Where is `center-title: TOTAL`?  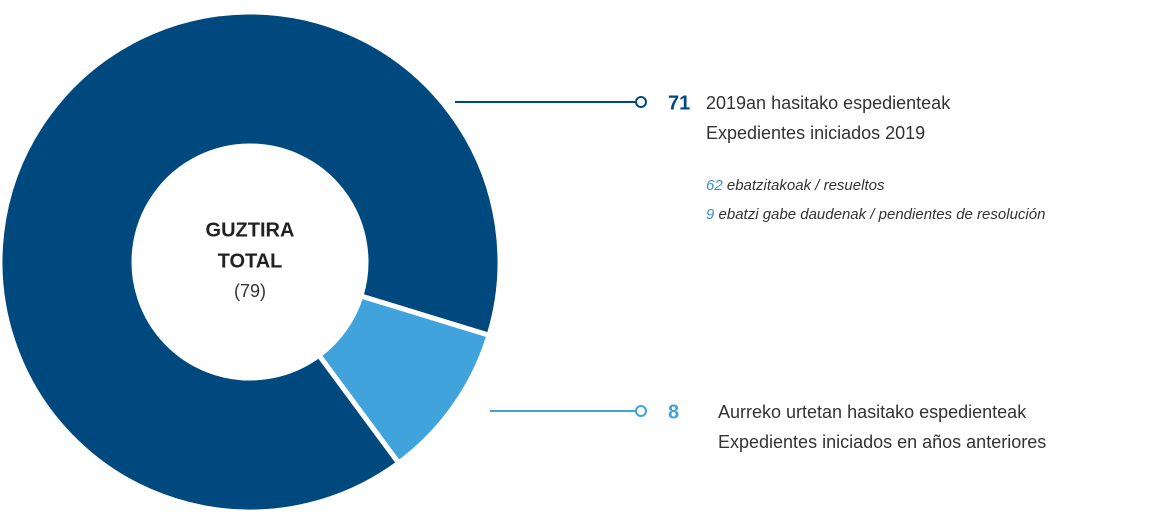 center-title: TOTAL is located at coordinates (250, 261).